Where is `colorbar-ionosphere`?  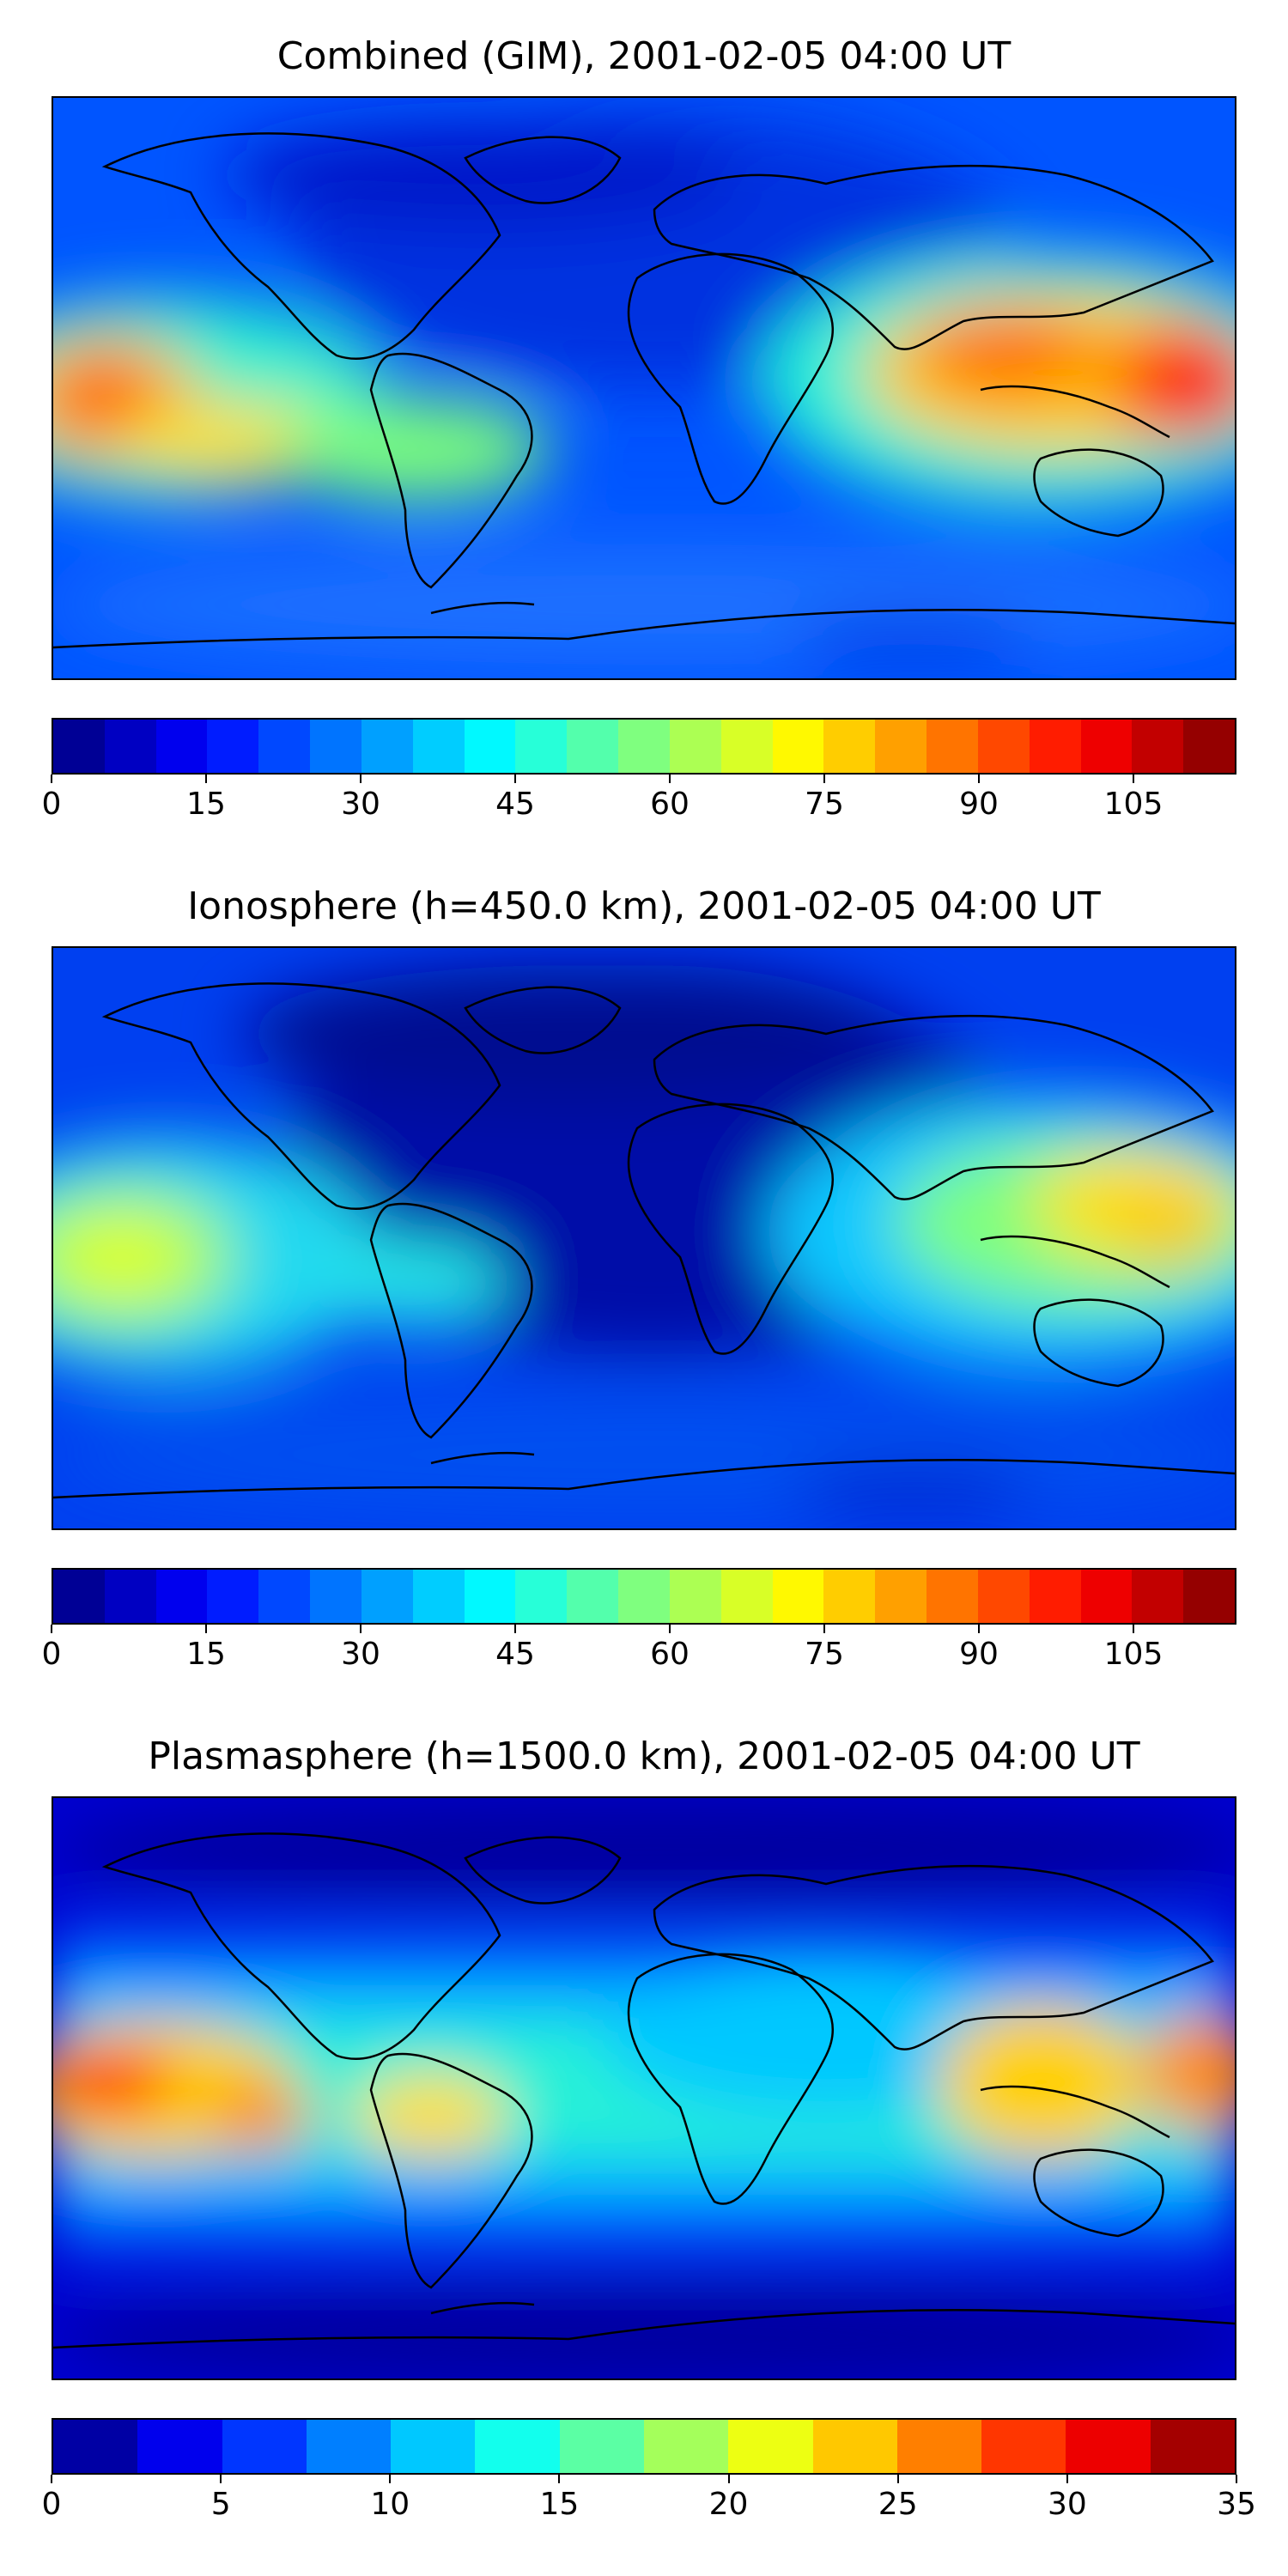 colorbar-ionosphere is located at coordinates (644, 1597).